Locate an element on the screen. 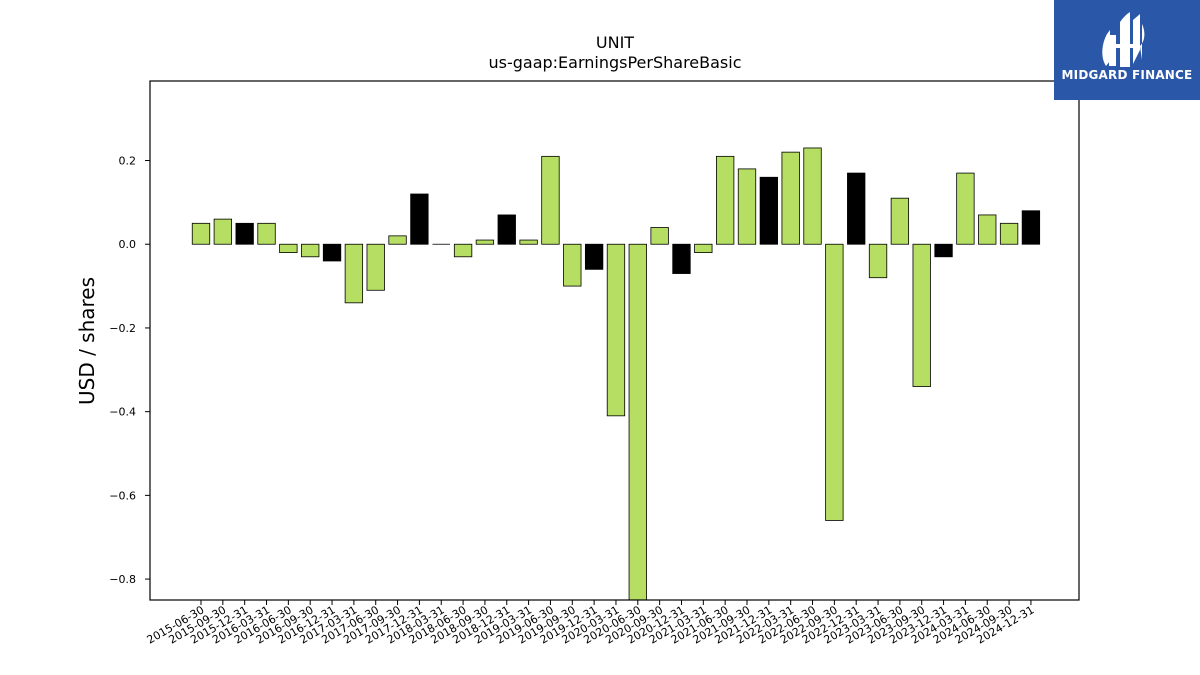 Image resolution: width=1200 pixels, height=675 pixels. y-tick-label: 0.0 is located at coordinates (128, 244).